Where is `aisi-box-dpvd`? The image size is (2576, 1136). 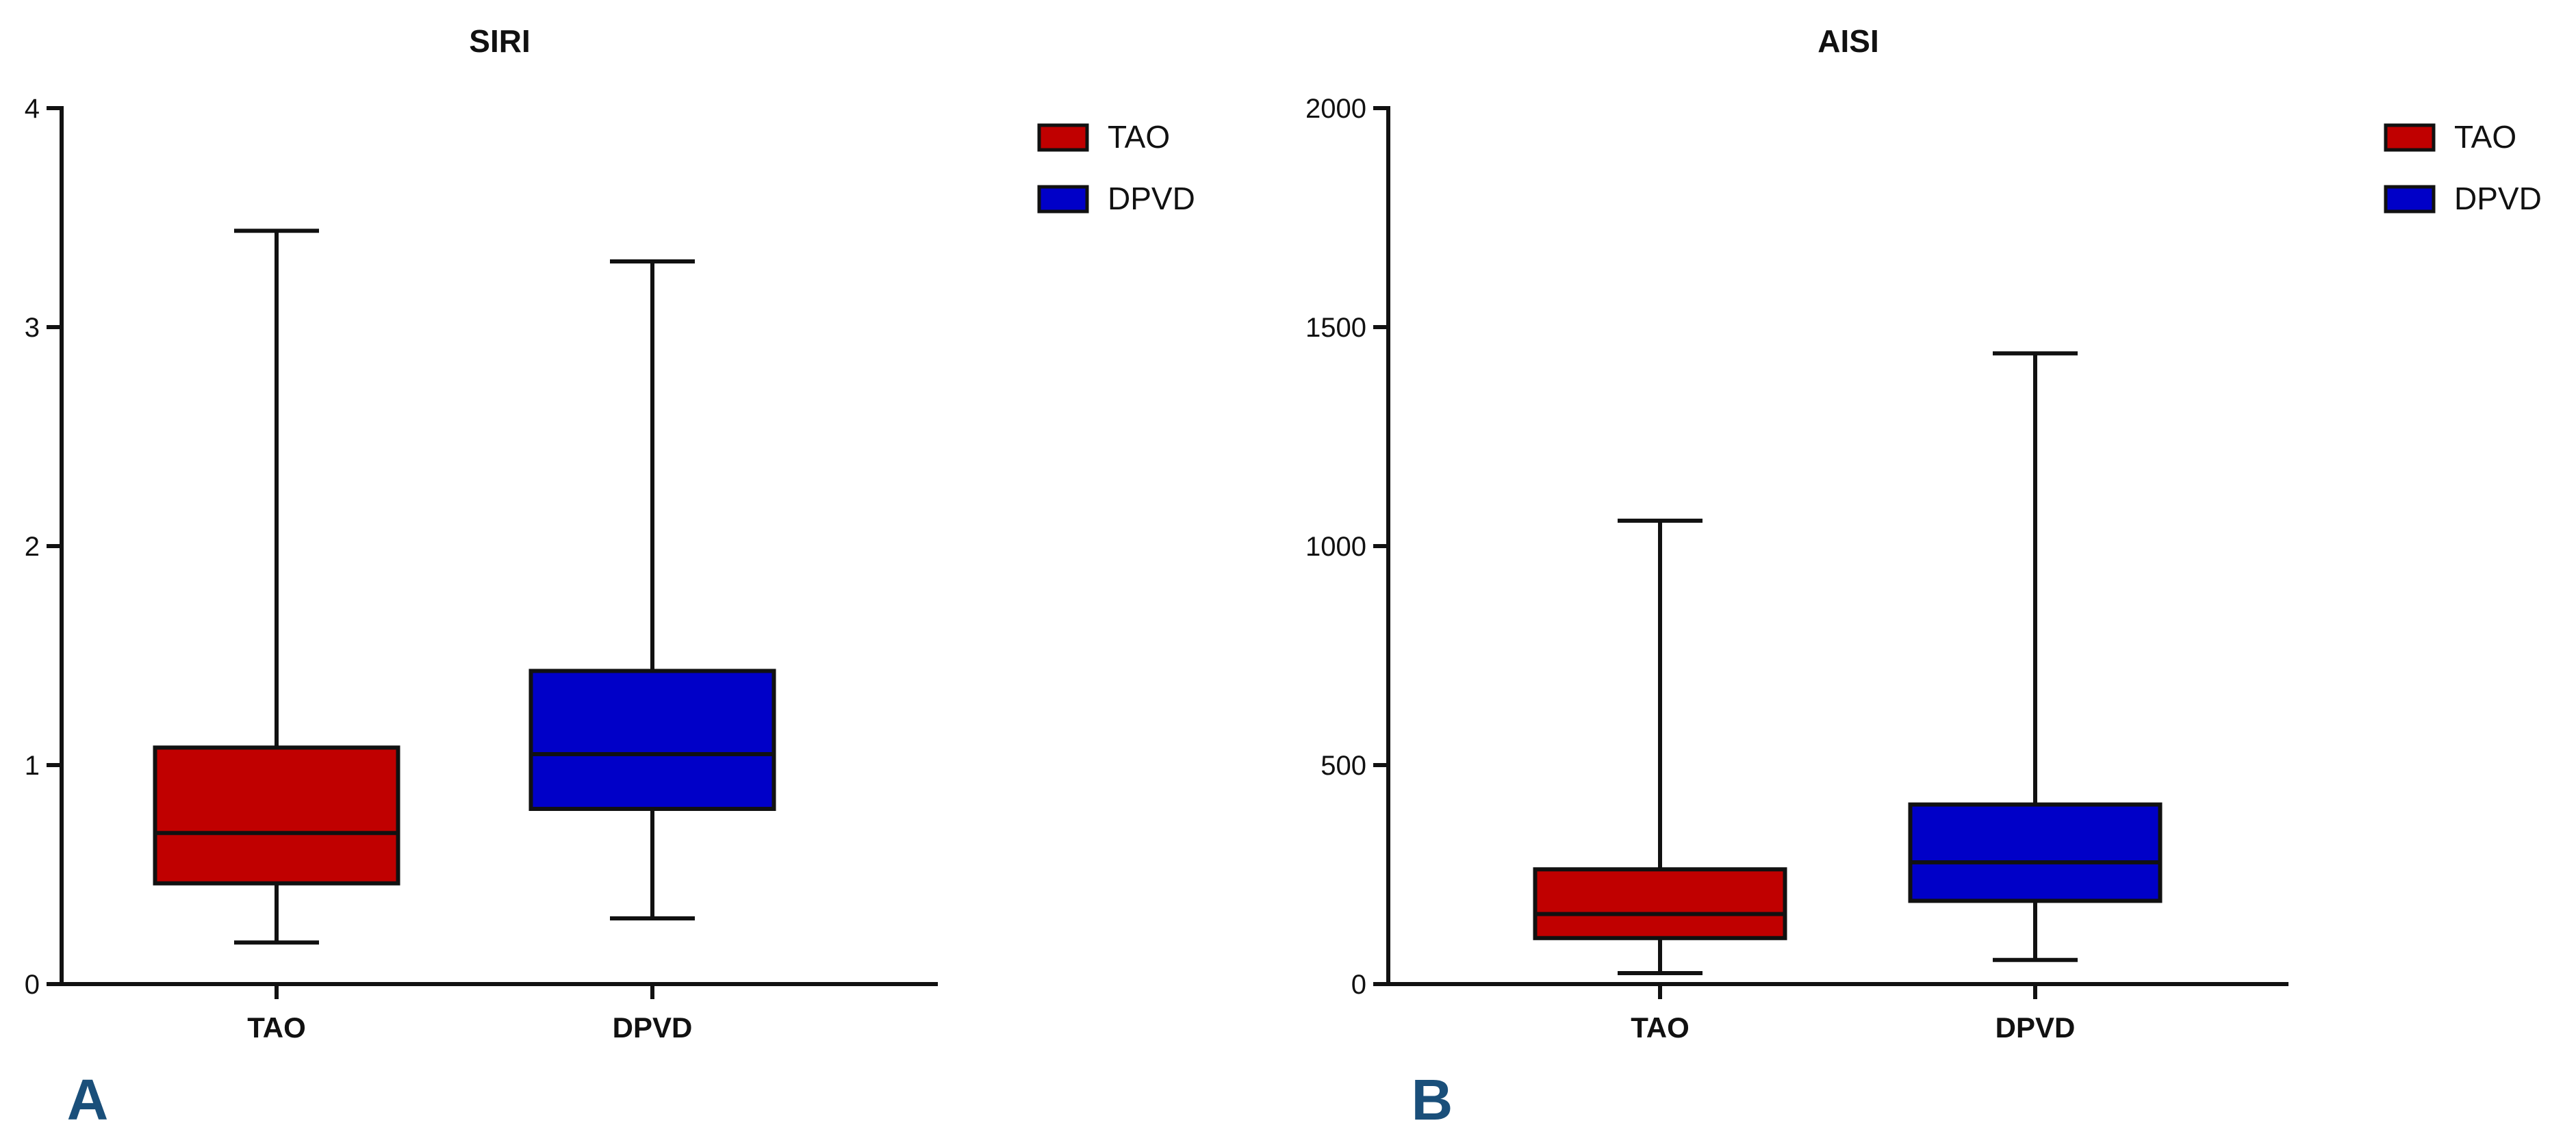
aisi-box-dpvd is located at coordinates (2035, 852).